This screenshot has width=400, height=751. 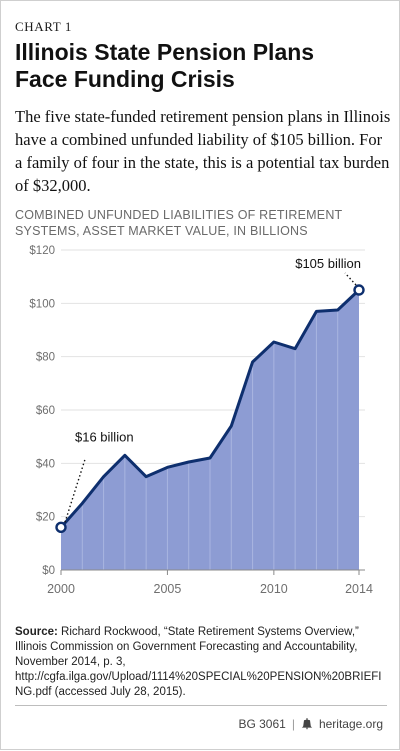 I want to click on annotation-label-start: $16 billion, so click(x=104, y=436).